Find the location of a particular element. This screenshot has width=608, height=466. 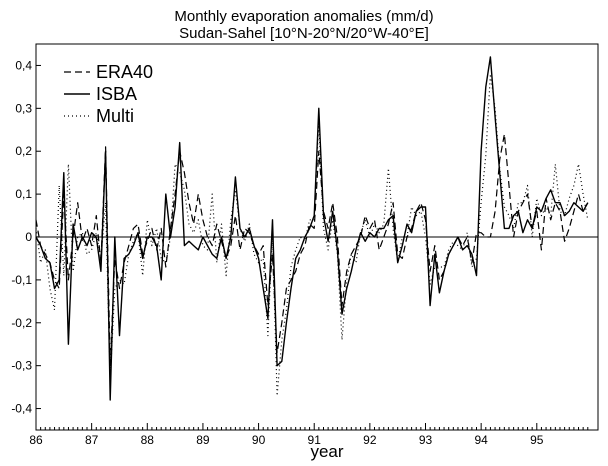

y-tick-label: -0,2 is located at coordinates (21, 323).